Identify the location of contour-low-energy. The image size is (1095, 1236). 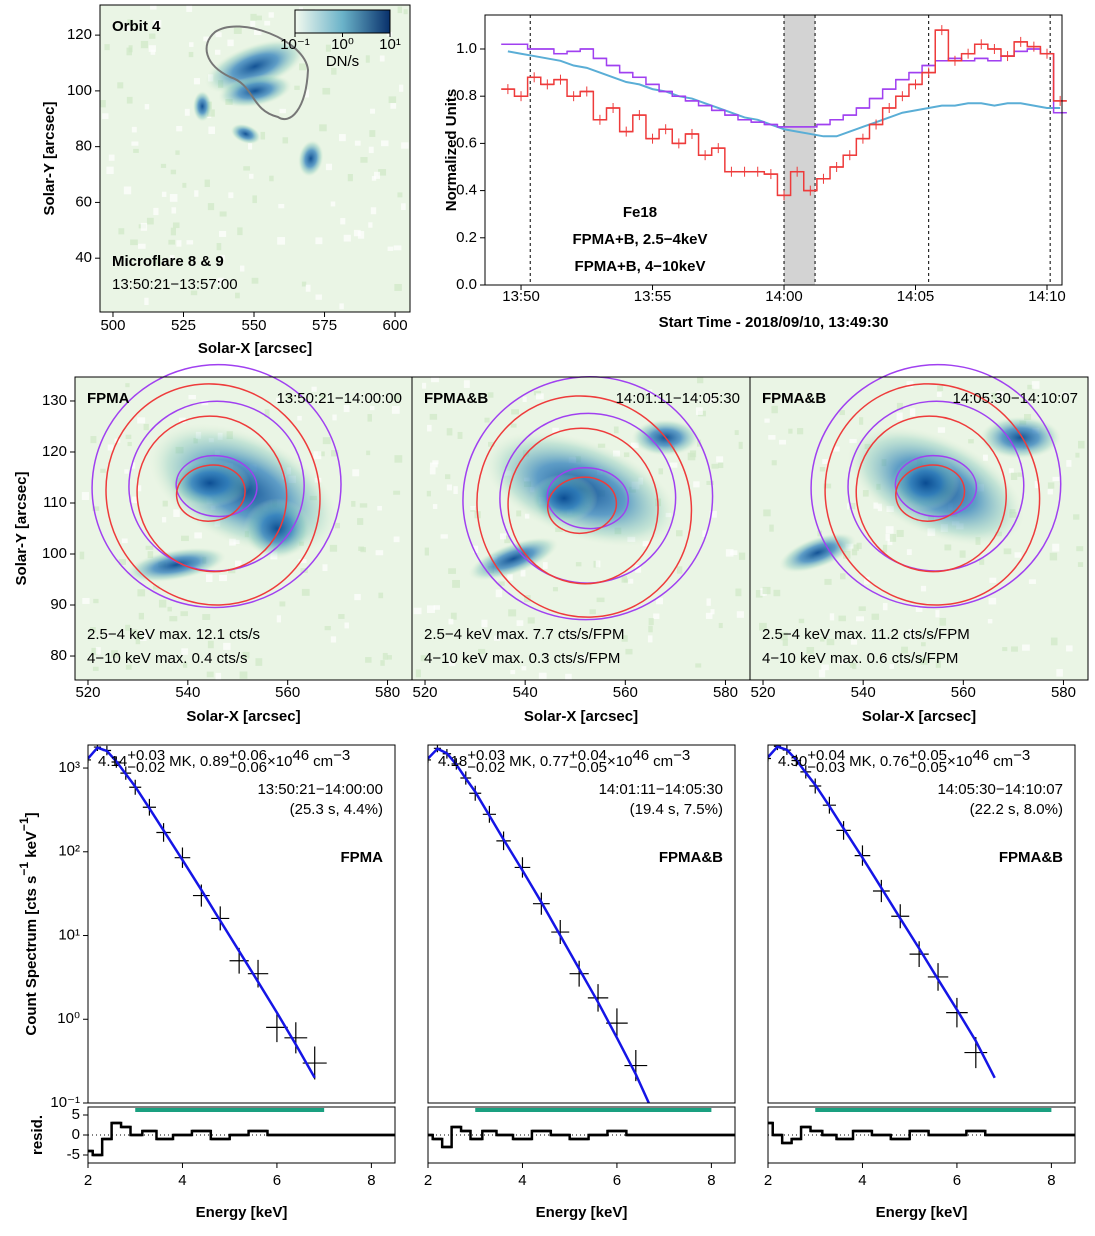
(588, 498).